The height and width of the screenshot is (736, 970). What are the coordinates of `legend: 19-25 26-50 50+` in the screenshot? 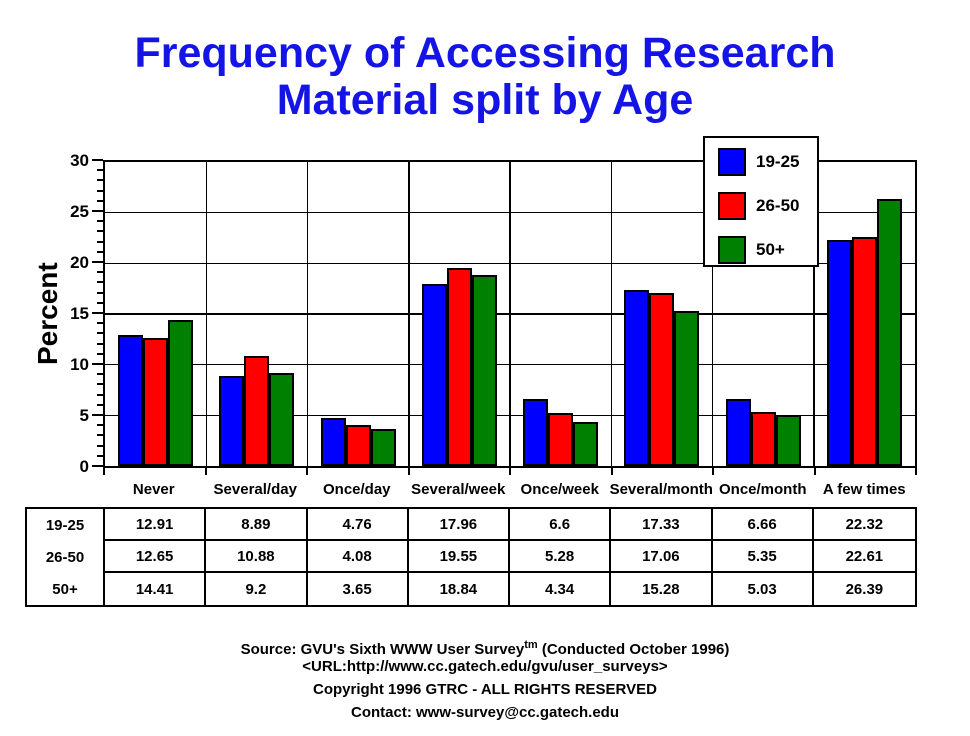 It's located at (761, 201).